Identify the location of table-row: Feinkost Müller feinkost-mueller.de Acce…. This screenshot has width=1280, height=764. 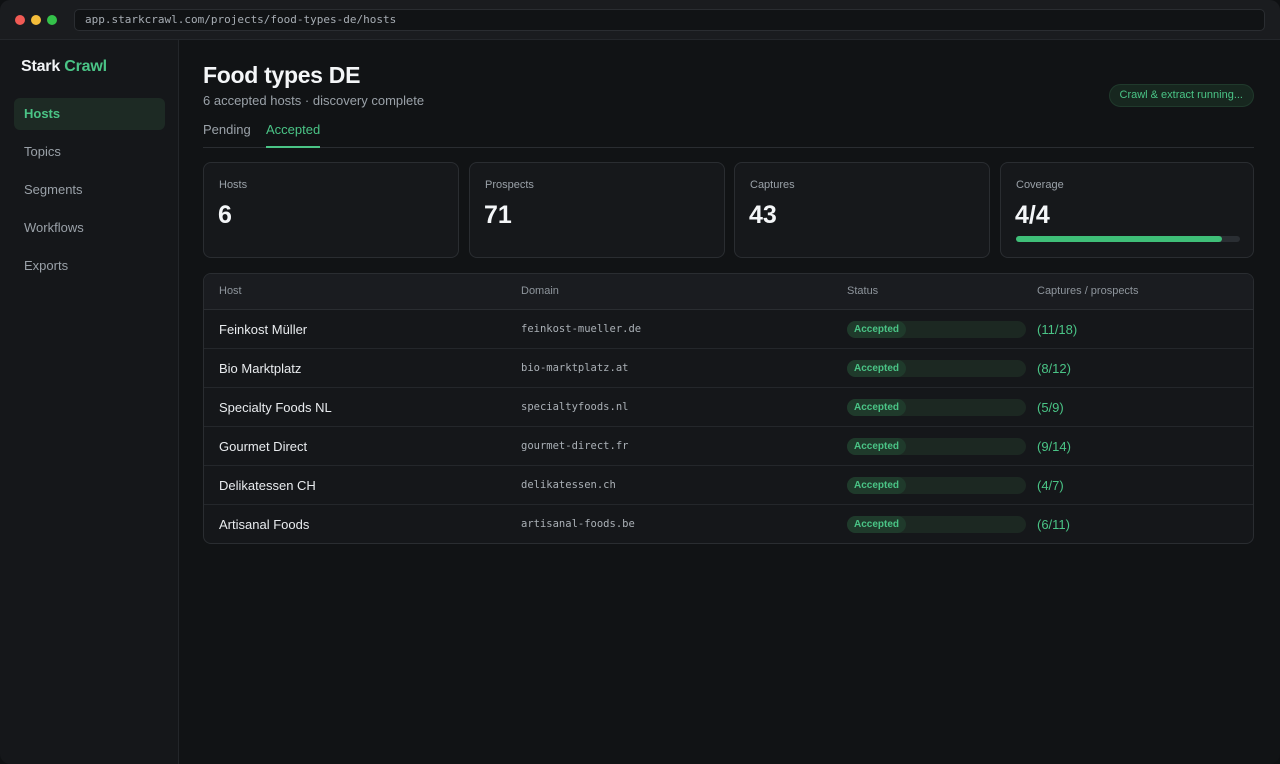
(728, 329).